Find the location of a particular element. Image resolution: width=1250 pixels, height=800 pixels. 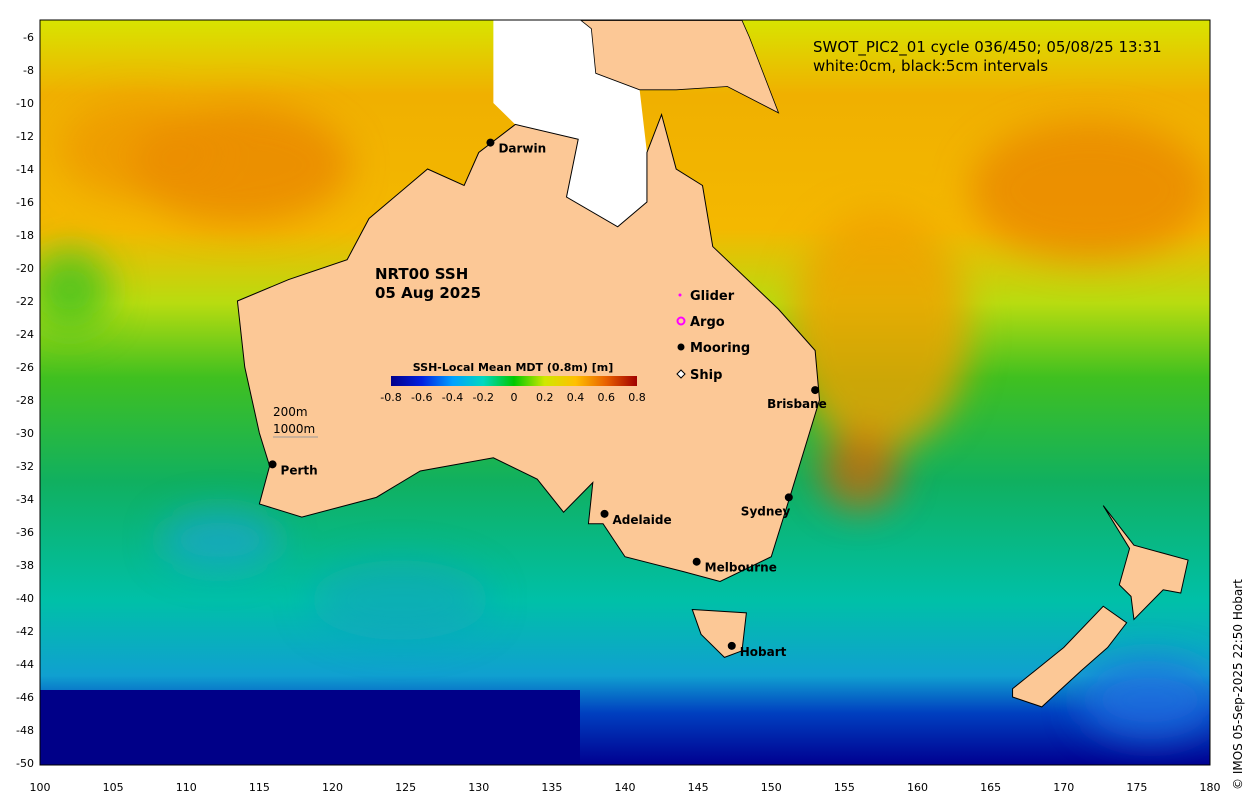

land-new-guinea is located at coordinates (679, 67).